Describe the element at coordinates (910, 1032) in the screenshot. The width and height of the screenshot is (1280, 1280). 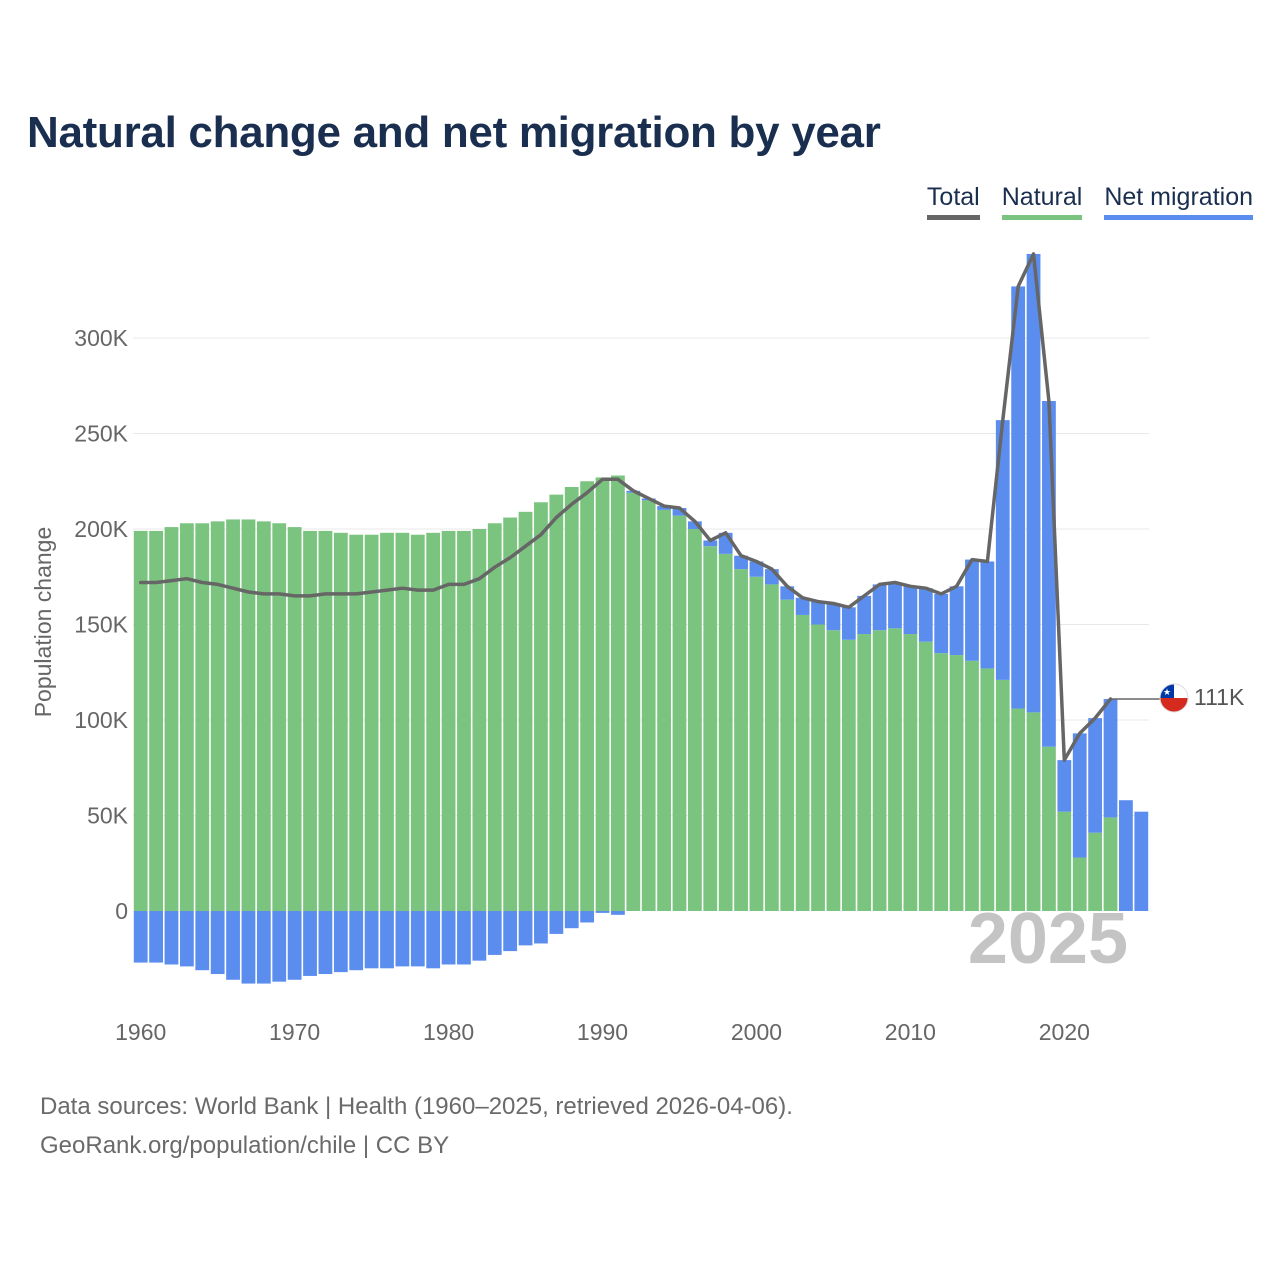
I see `x-tick-label: 2010` at that location.